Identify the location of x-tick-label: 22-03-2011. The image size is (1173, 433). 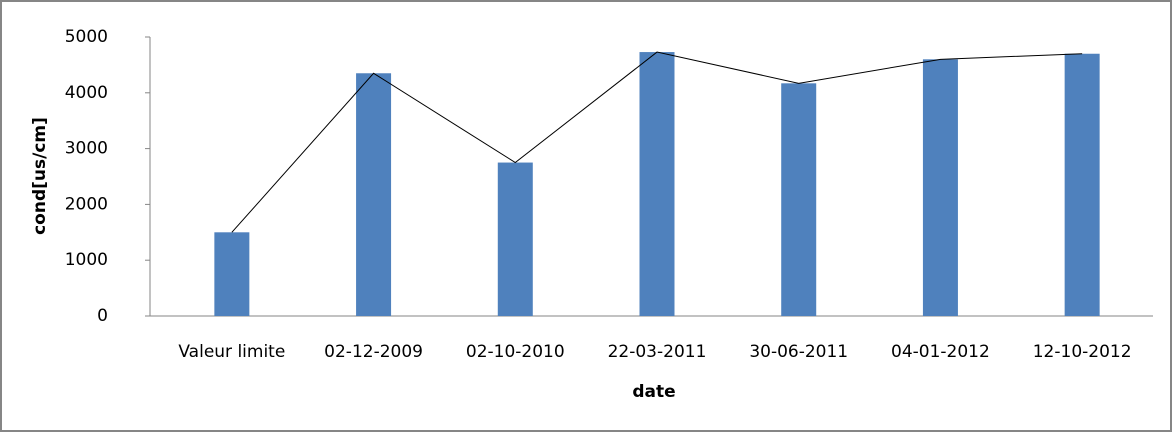
(657, 352).